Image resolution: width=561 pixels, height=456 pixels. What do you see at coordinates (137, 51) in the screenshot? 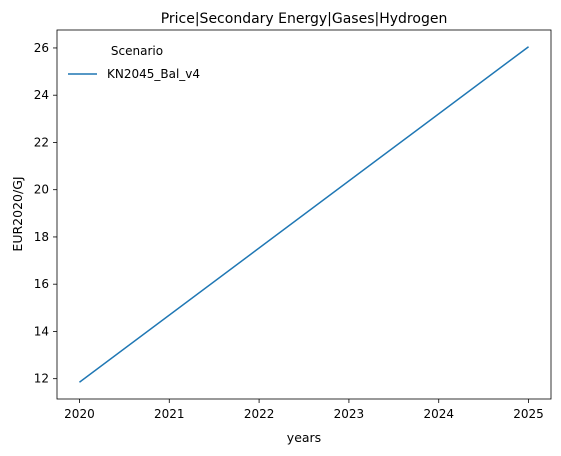
I see `legend-title: Scenario` at bounding box center [137, 51].